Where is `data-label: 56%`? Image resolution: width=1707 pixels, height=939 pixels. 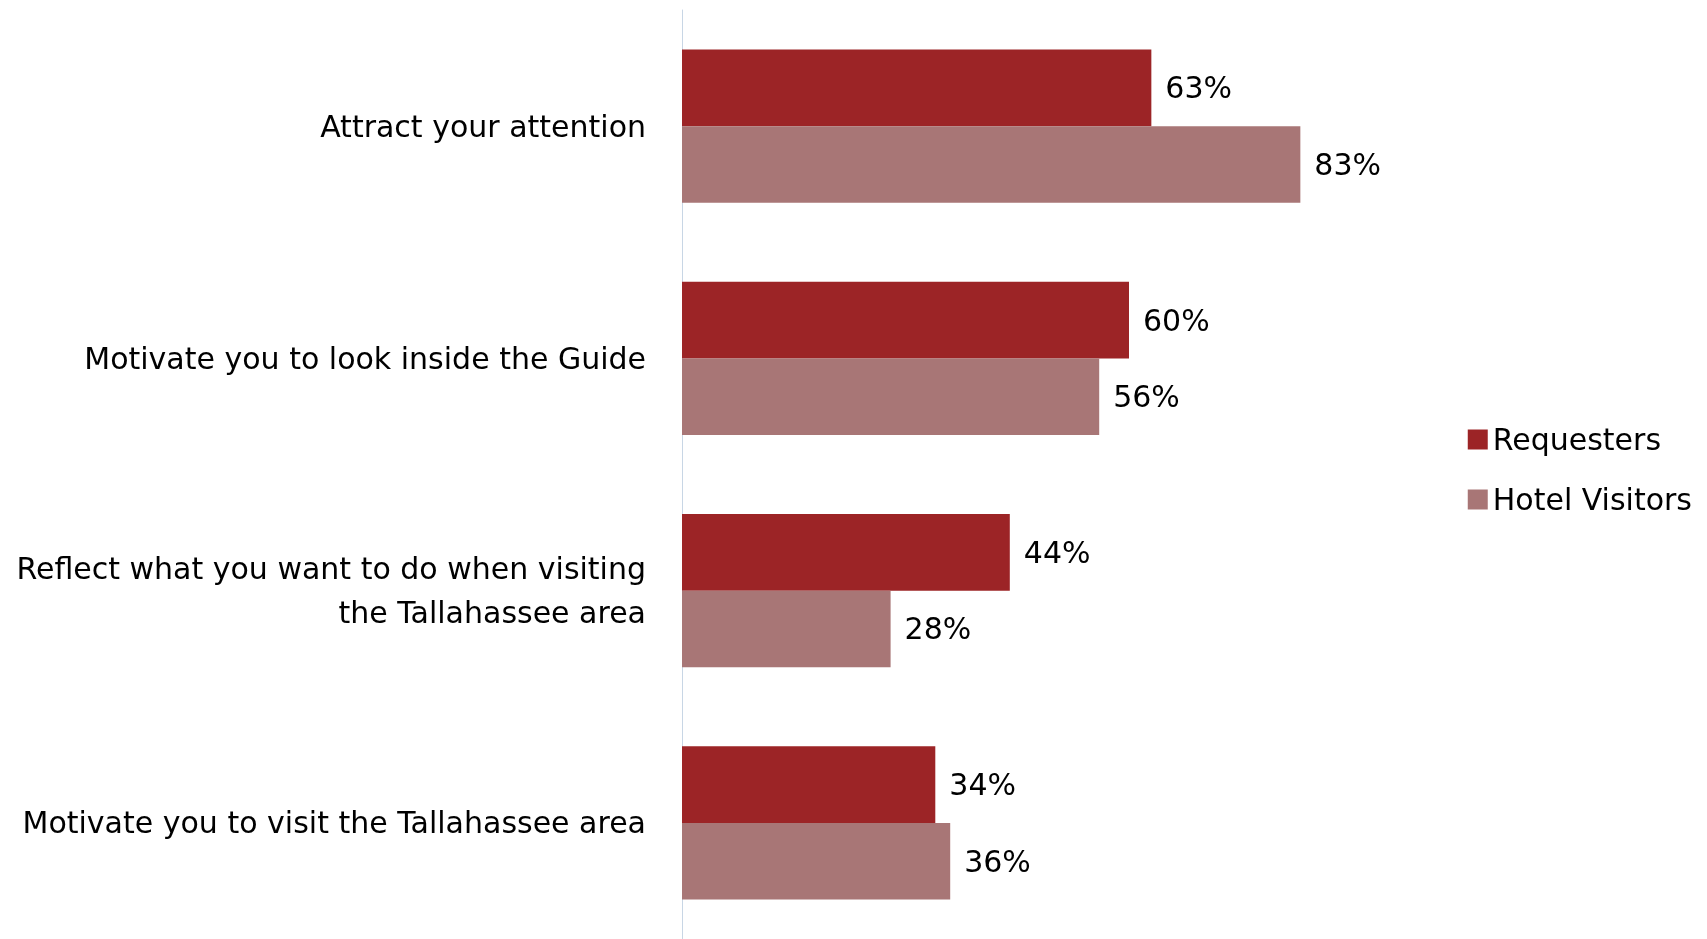
data-label: 56% is located at coordinates (1146, 397).